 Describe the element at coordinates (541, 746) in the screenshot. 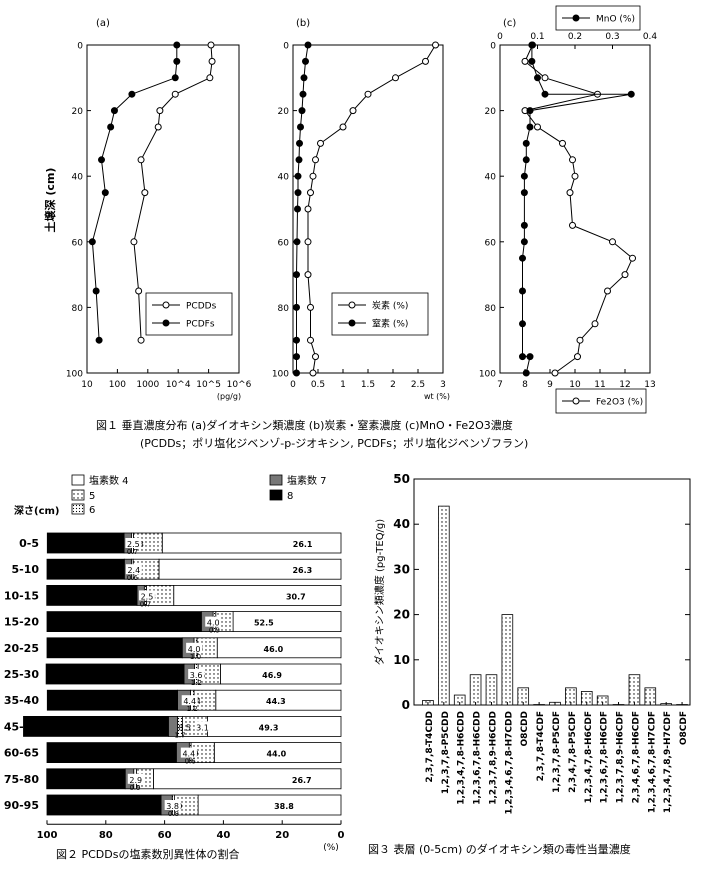

I see `fig3-x-tick-label: 2,3,7,8-T4CDF` at that location.